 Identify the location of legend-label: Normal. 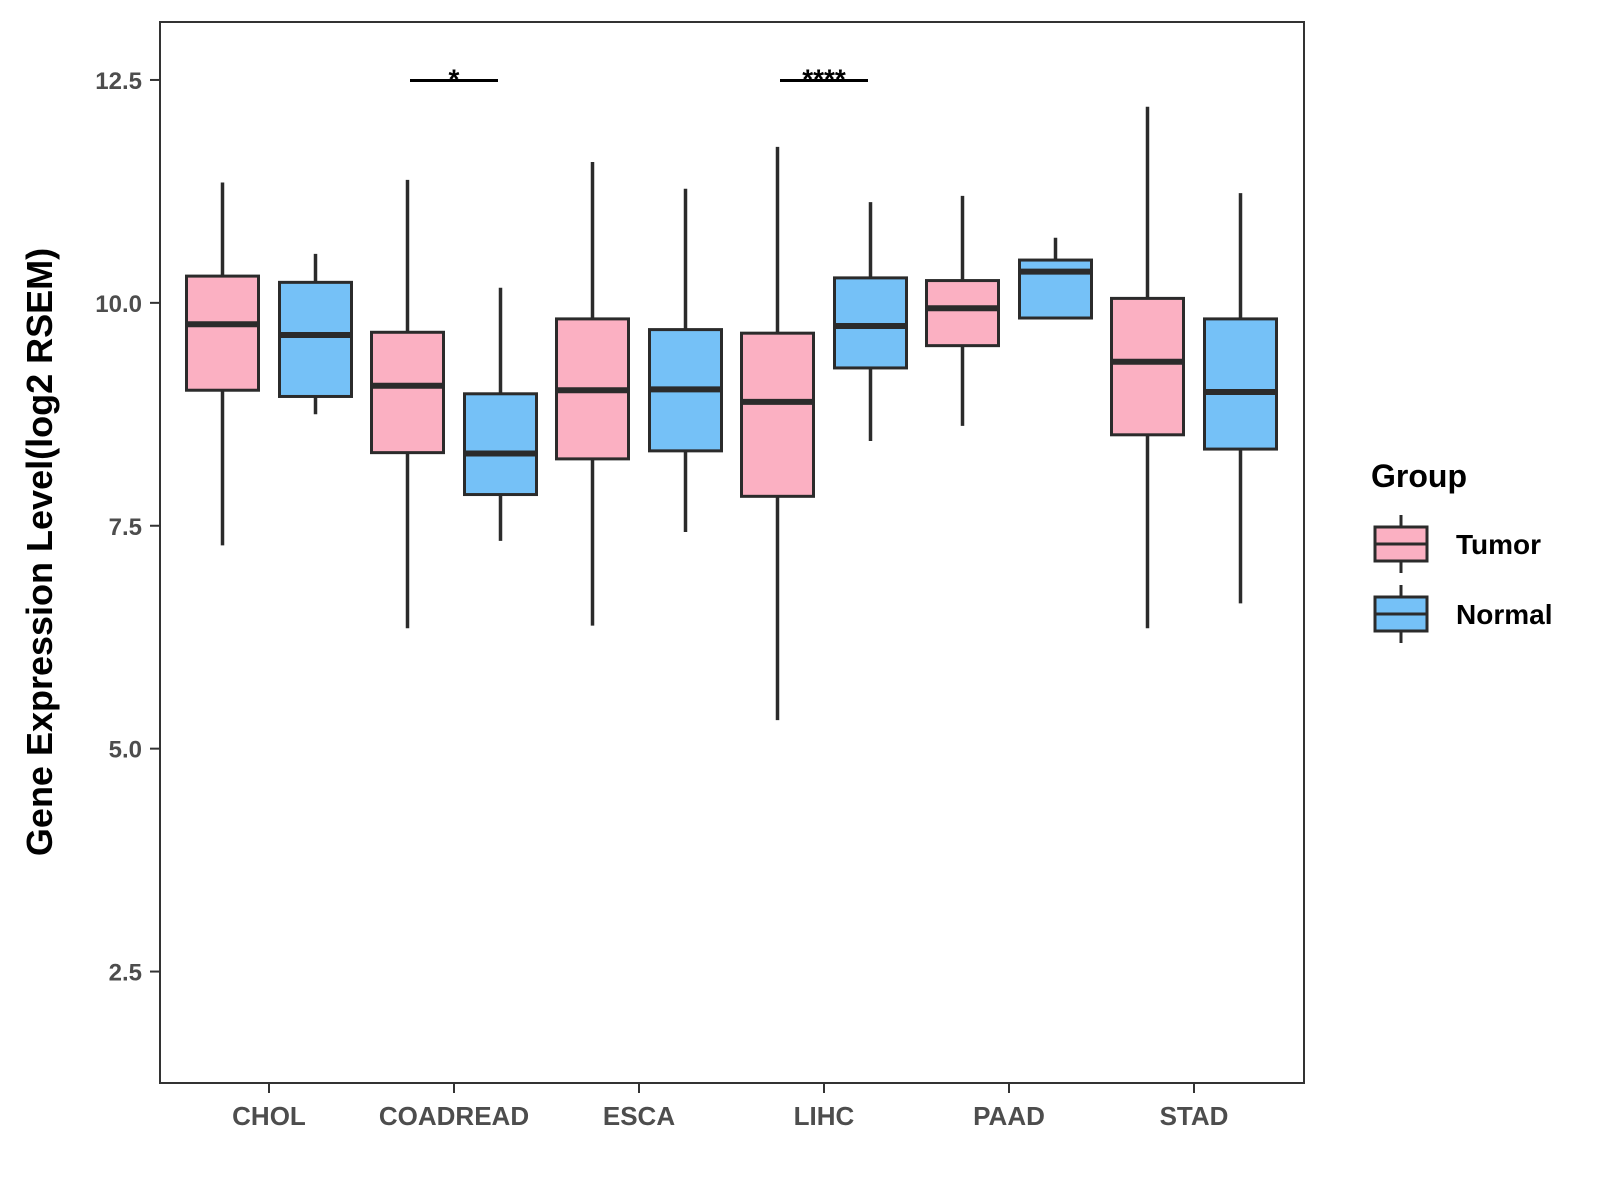
(1504, 614).